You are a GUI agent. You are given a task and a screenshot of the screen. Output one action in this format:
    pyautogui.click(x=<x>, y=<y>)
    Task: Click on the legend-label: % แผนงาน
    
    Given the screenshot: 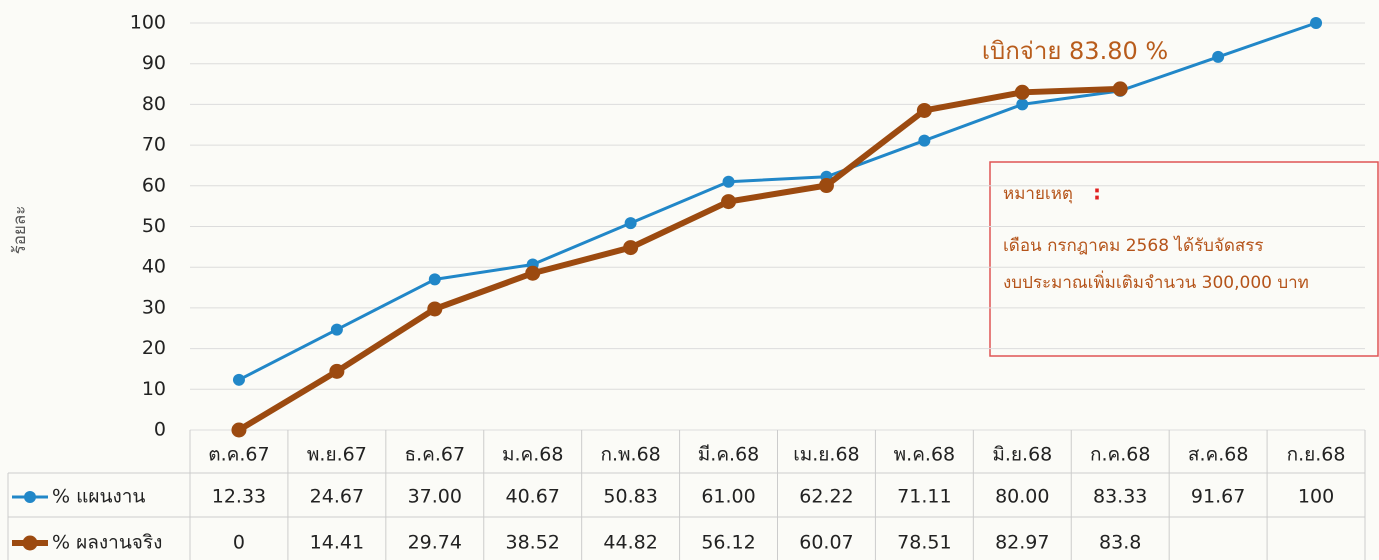 What is the action you would take?
    pyautogui.click(x=98, y=497)
    